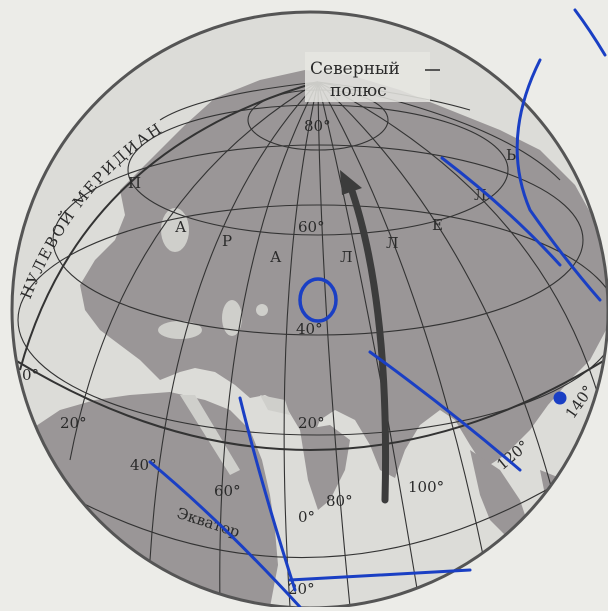 The width and height of the screenshot is (608, 611). I want to click on lat-40-label: 40°, so click(309, 329).